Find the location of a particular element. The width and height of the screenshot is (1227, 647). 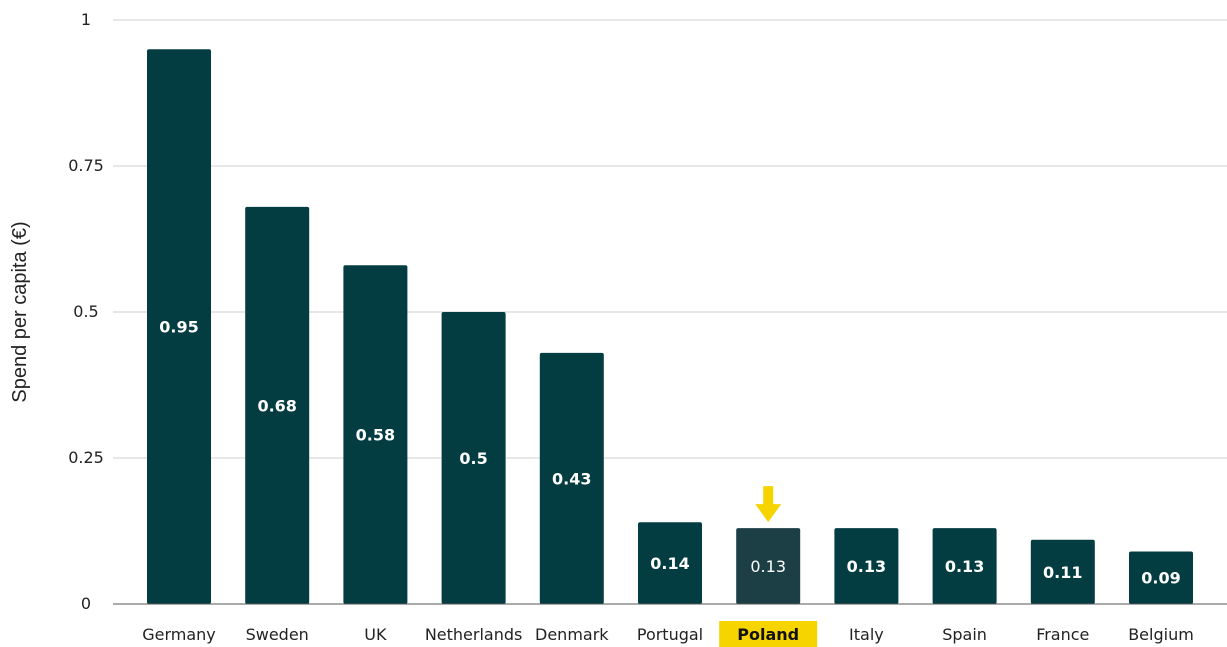

bar-france is located at coordinates (1062, 571).